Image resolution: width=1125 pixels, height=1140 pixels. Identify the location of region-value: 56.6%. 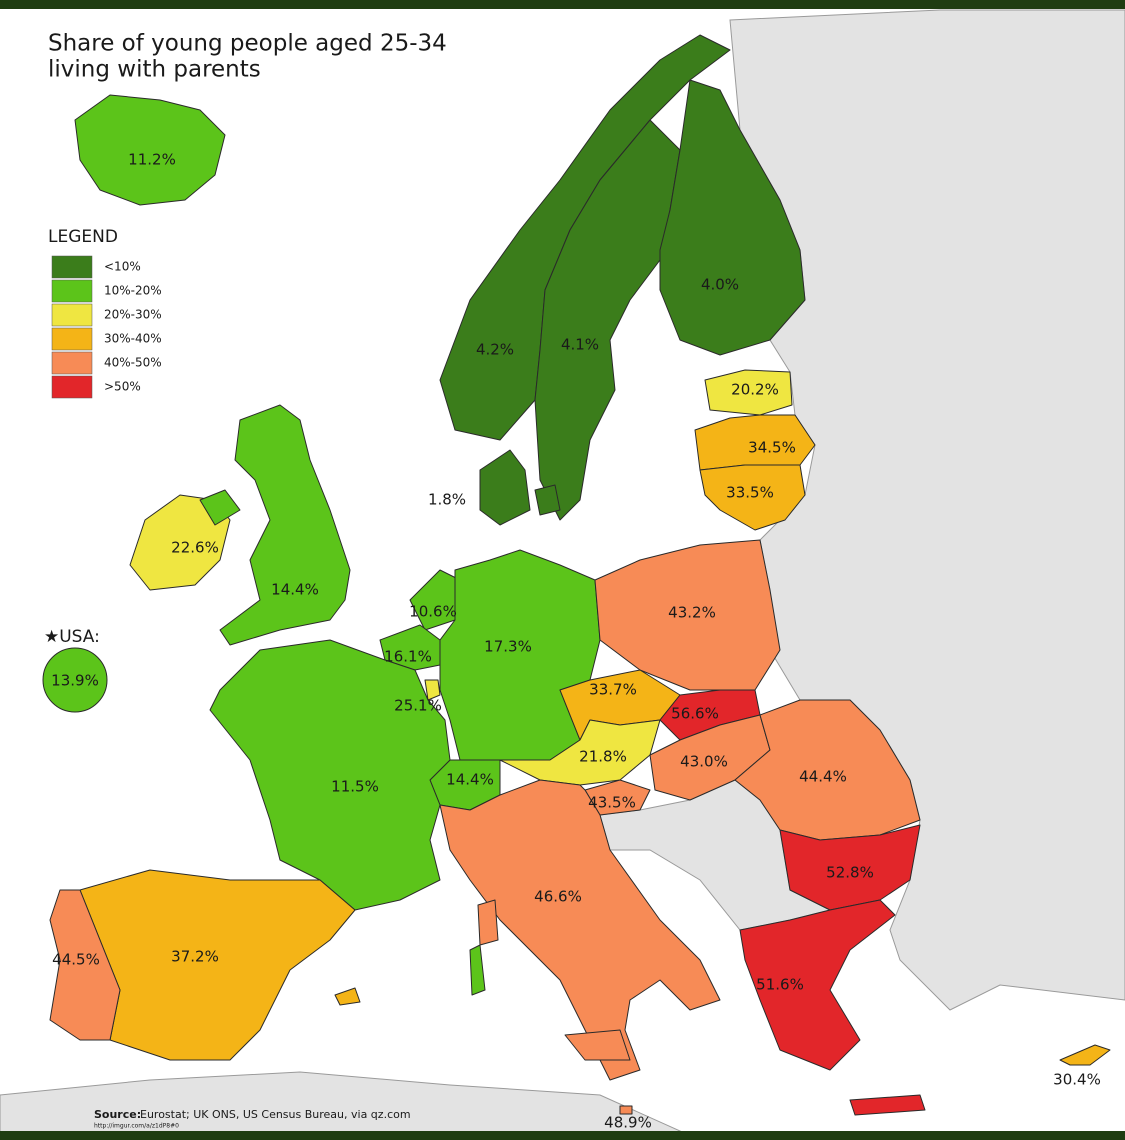
(695, 714).